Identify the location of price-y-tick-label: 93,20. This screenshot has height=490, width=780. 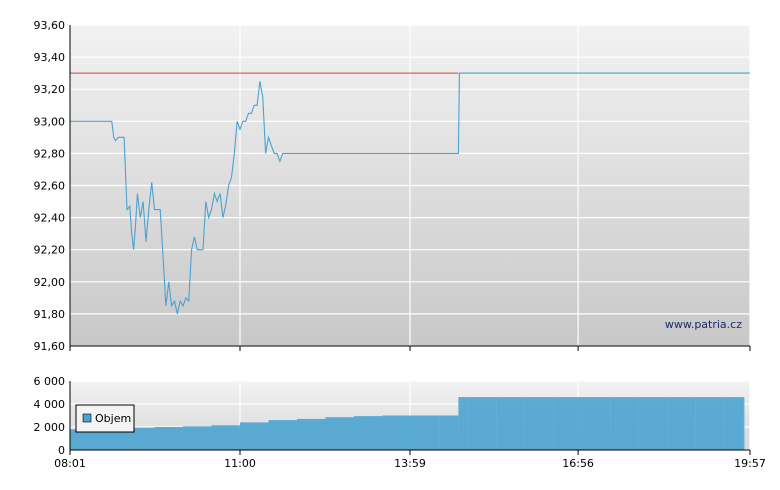
(50, 89).